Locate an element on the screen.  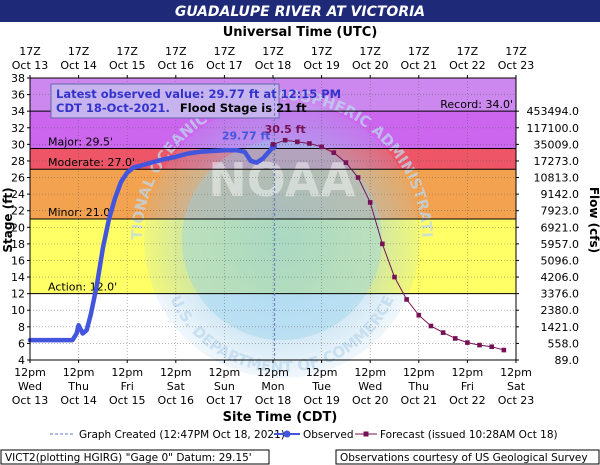
footer-left-box is located at coordinates (135, 457).